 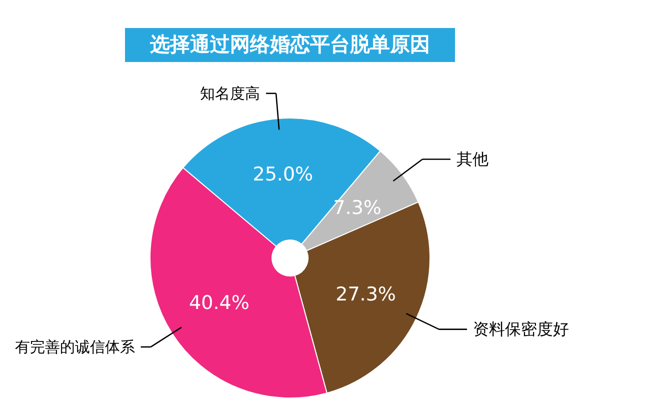 I want to click on slice-label: 有完善的诚信体系, so click(x=74, y=347).